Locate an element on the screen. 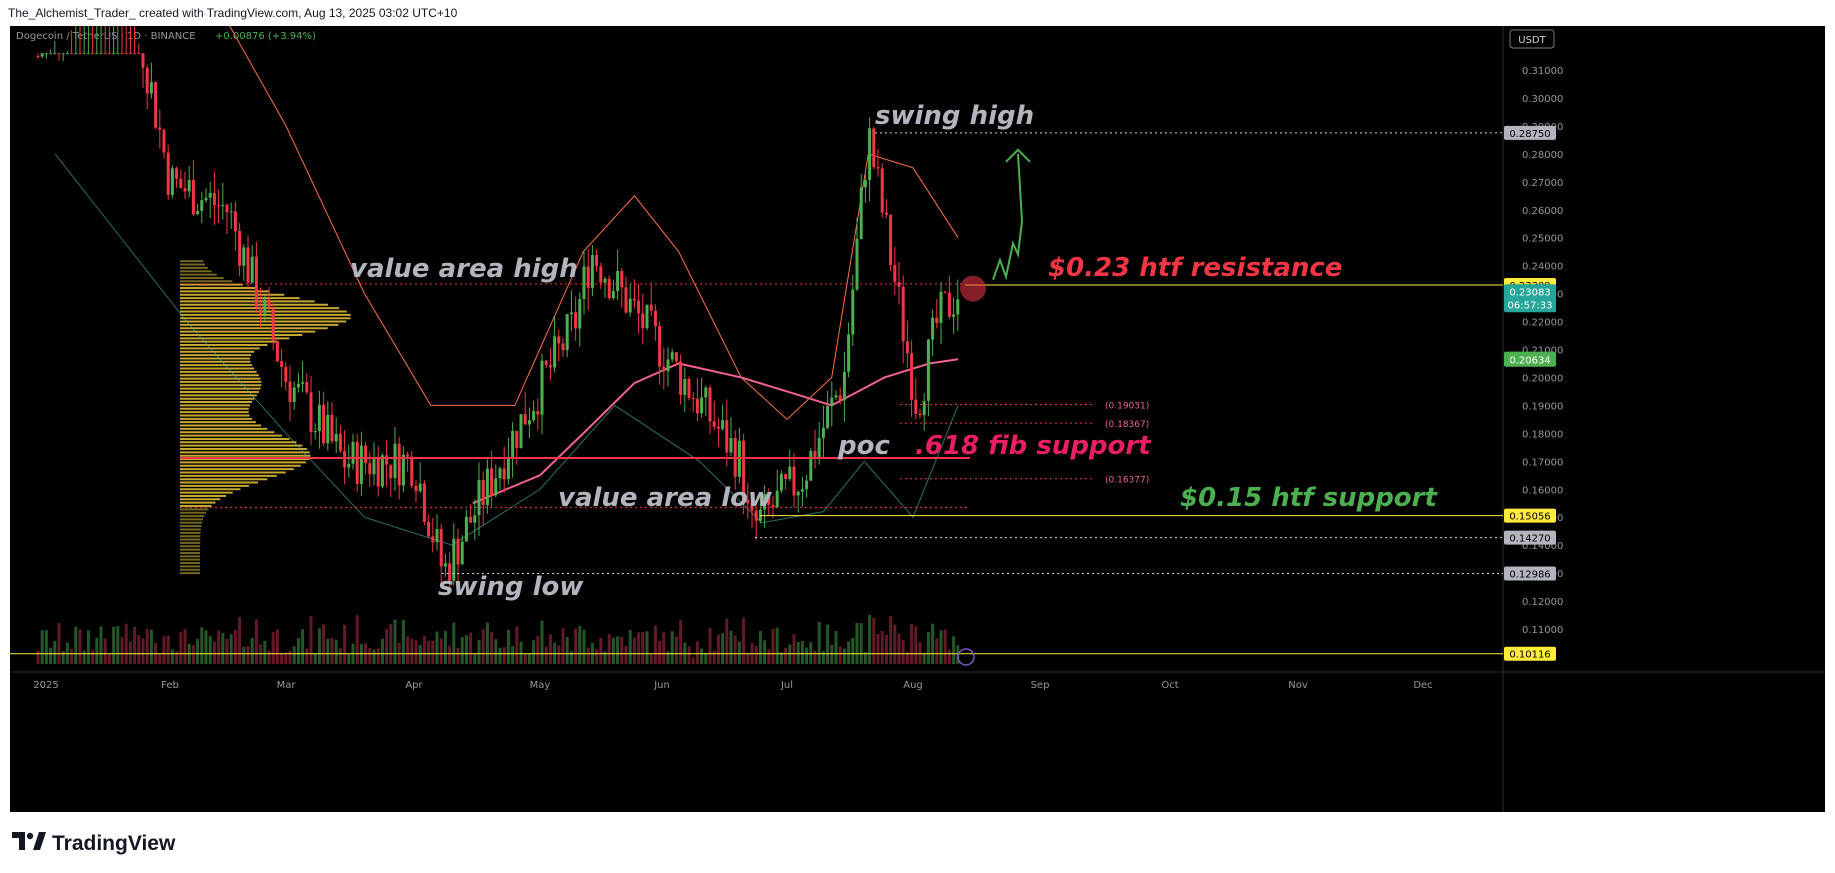 Image resolution: width=1835 pixels, height=873 pixels. price-tag-countdown: 06:57:33 is located at coordinates (1530, 305).